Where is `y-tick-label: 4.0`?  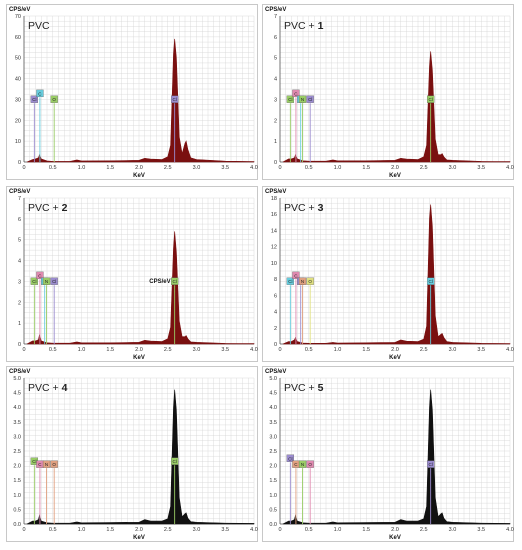
y-tick-label: 4.0 is located at coordinates (273, 408).